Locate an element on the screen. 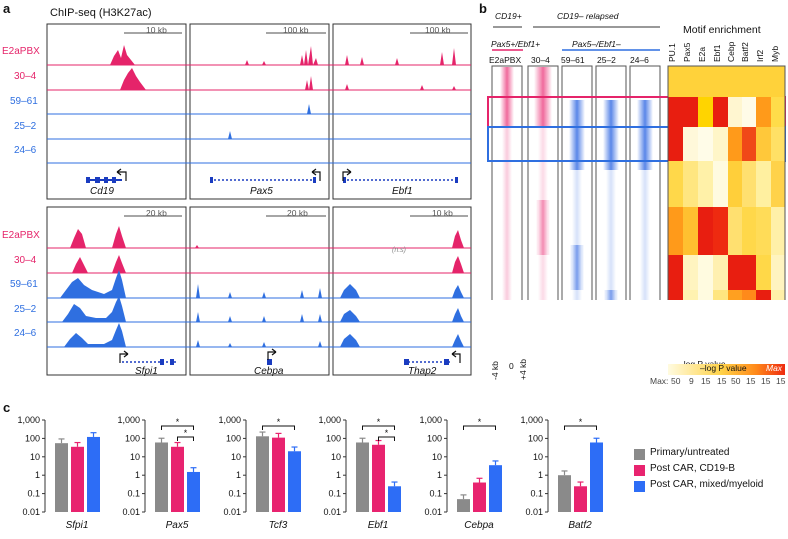 The height and width of the screenshot is (539, 788). locus-box-thap2 is located at coordinates (402, 291).